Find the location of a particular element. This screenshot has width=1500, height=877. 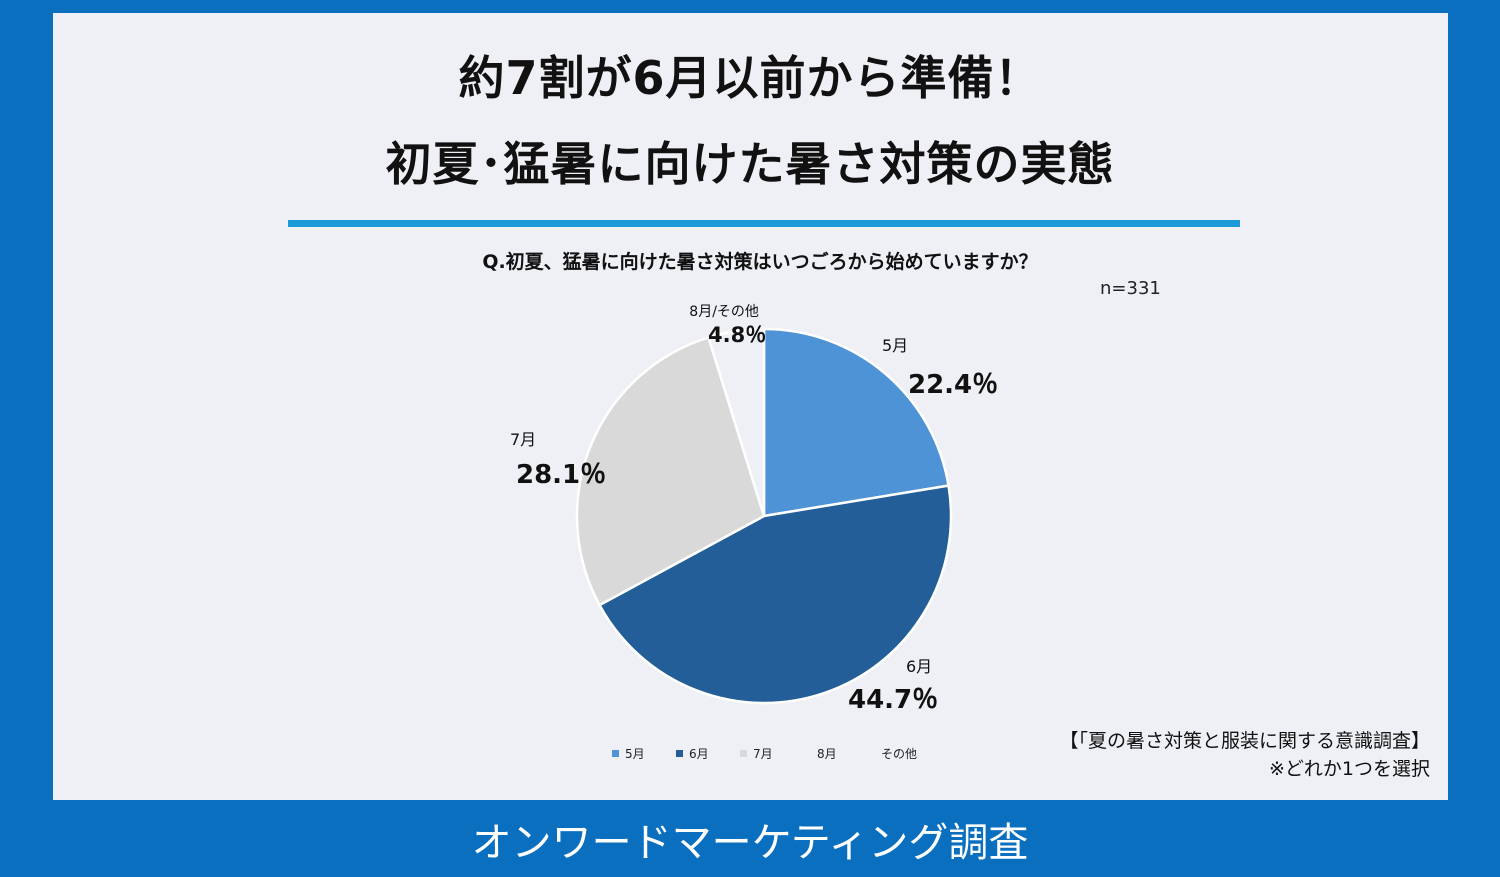

pie-slice-other is located at coordinates (736, 422).